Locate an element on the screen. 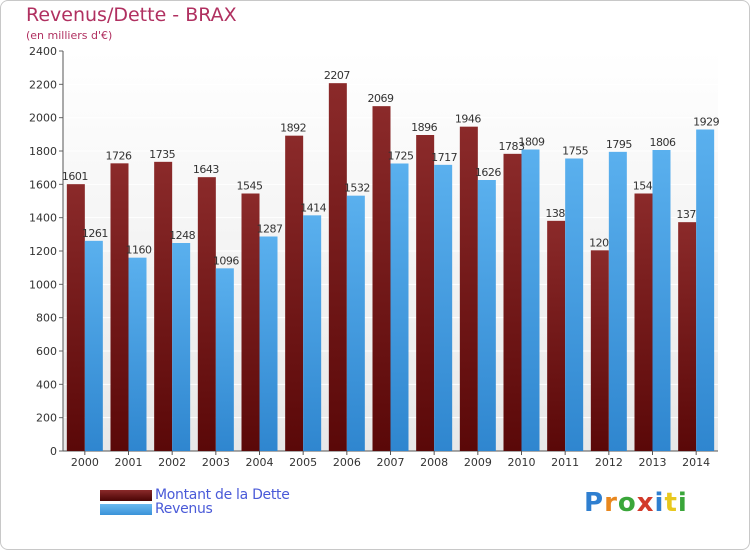  revenue-data-label: 1626 is located at coordinates (488, 172).